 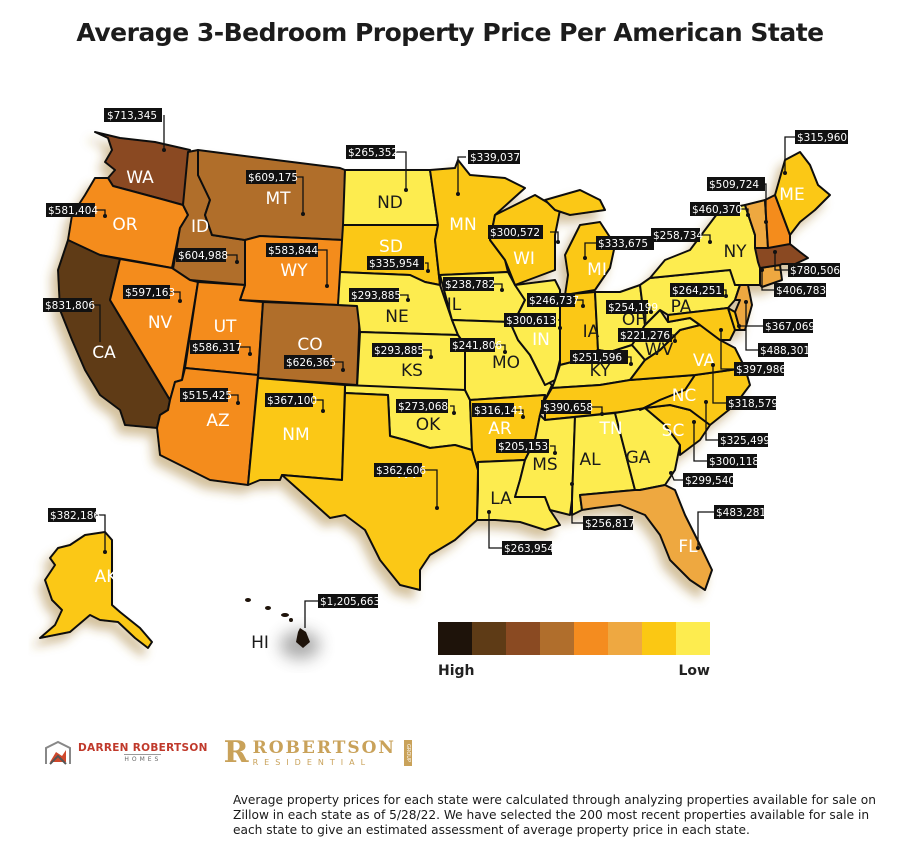 What do you see at coordinates (309, 345) in the screenshot?
I see `abbr-CO: CO` at bounding box center [309, 345].